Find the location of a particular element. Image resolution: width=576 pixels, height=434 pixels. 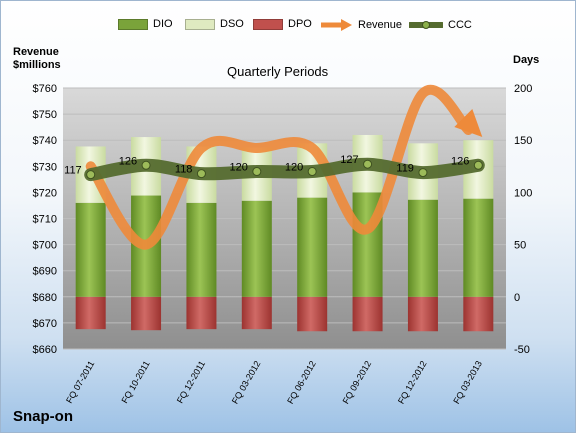

legend-swatch-dio is located at coordinates (133, 24).